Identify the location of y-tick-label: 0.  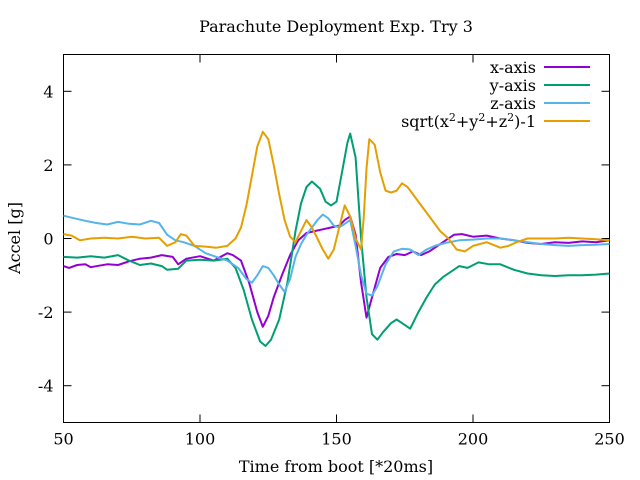
(48, 239).